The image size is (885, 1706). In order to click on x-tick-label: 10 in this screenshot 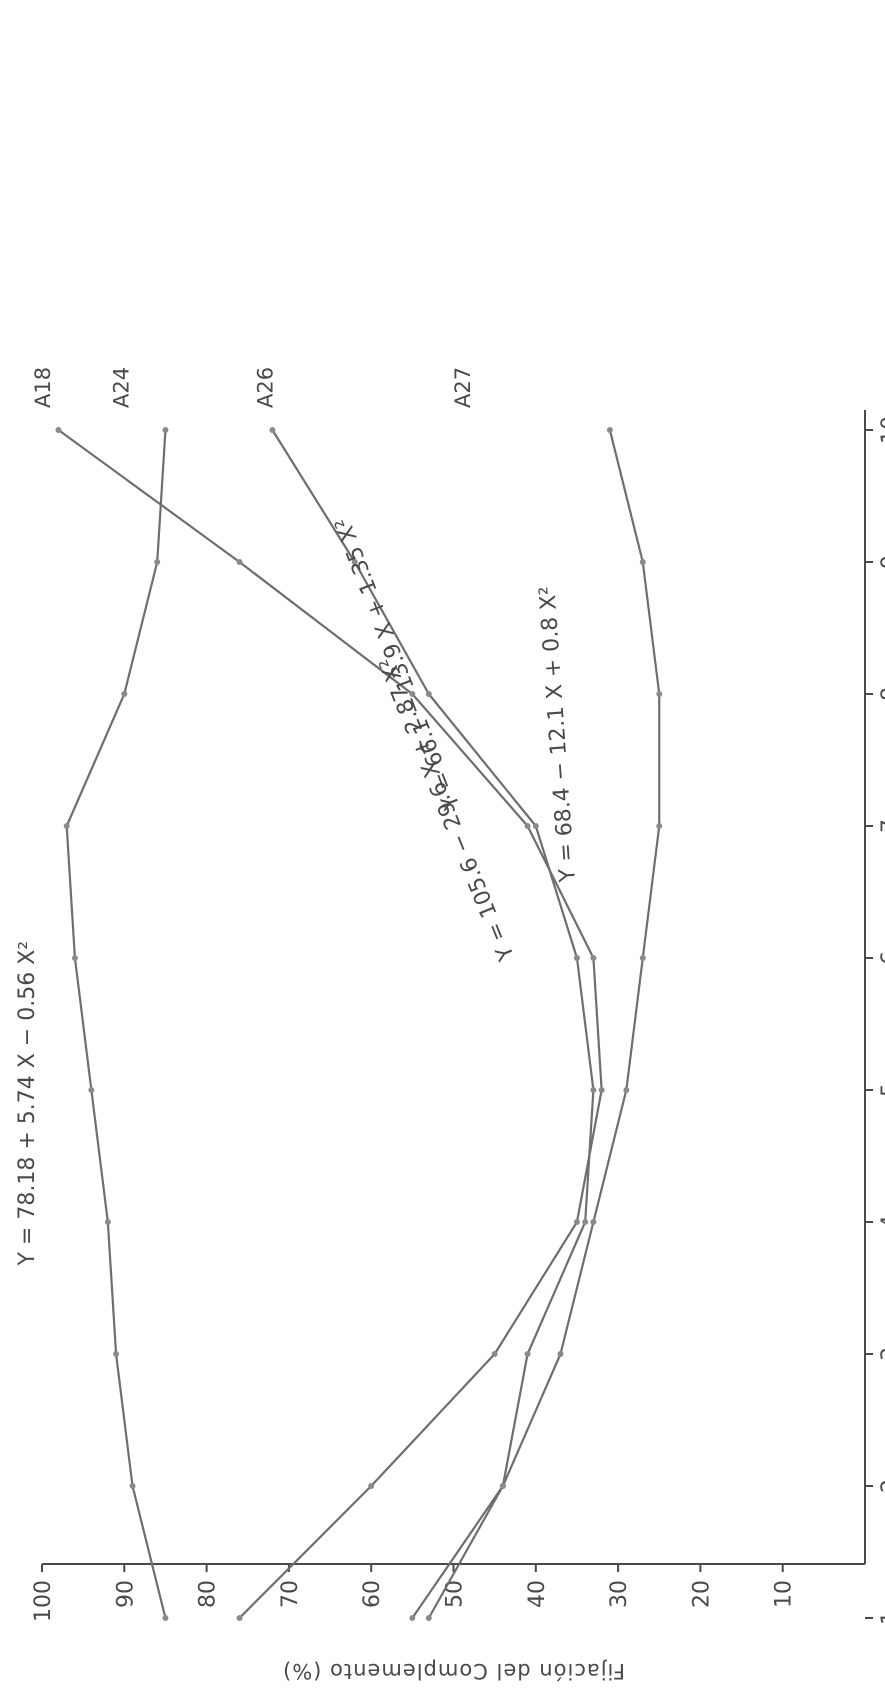, I will do `click(881, 430)`.